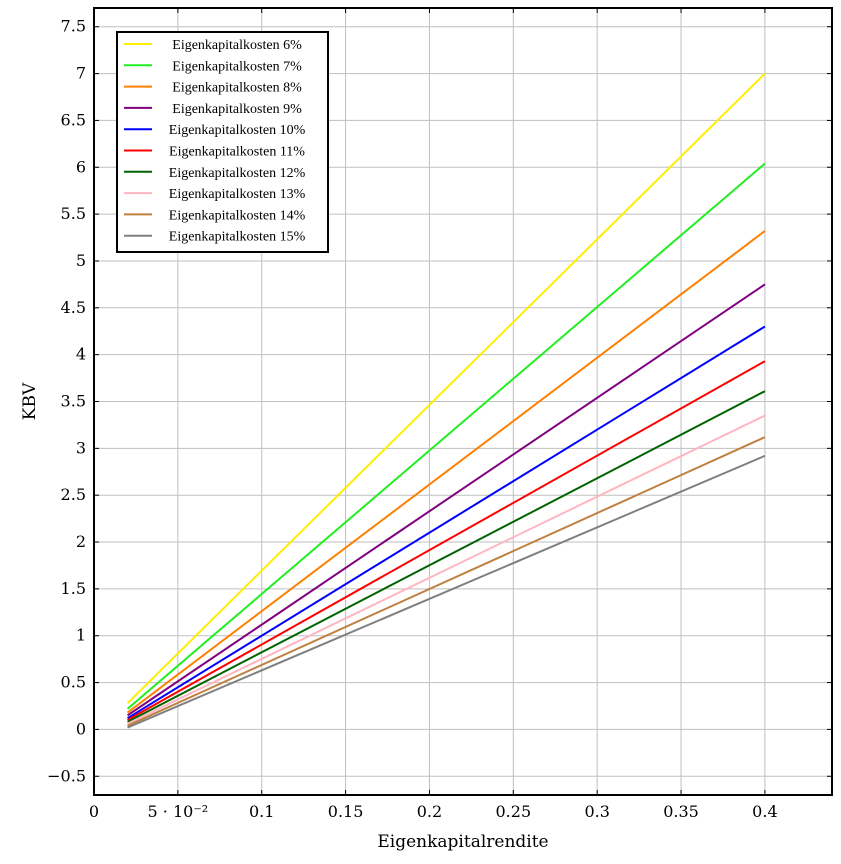 The width and height of the screenshot is (841, 864). Describe the element at coordinates (81, 447) in the screenshot. I see `y-tick-label: 3` at that location.